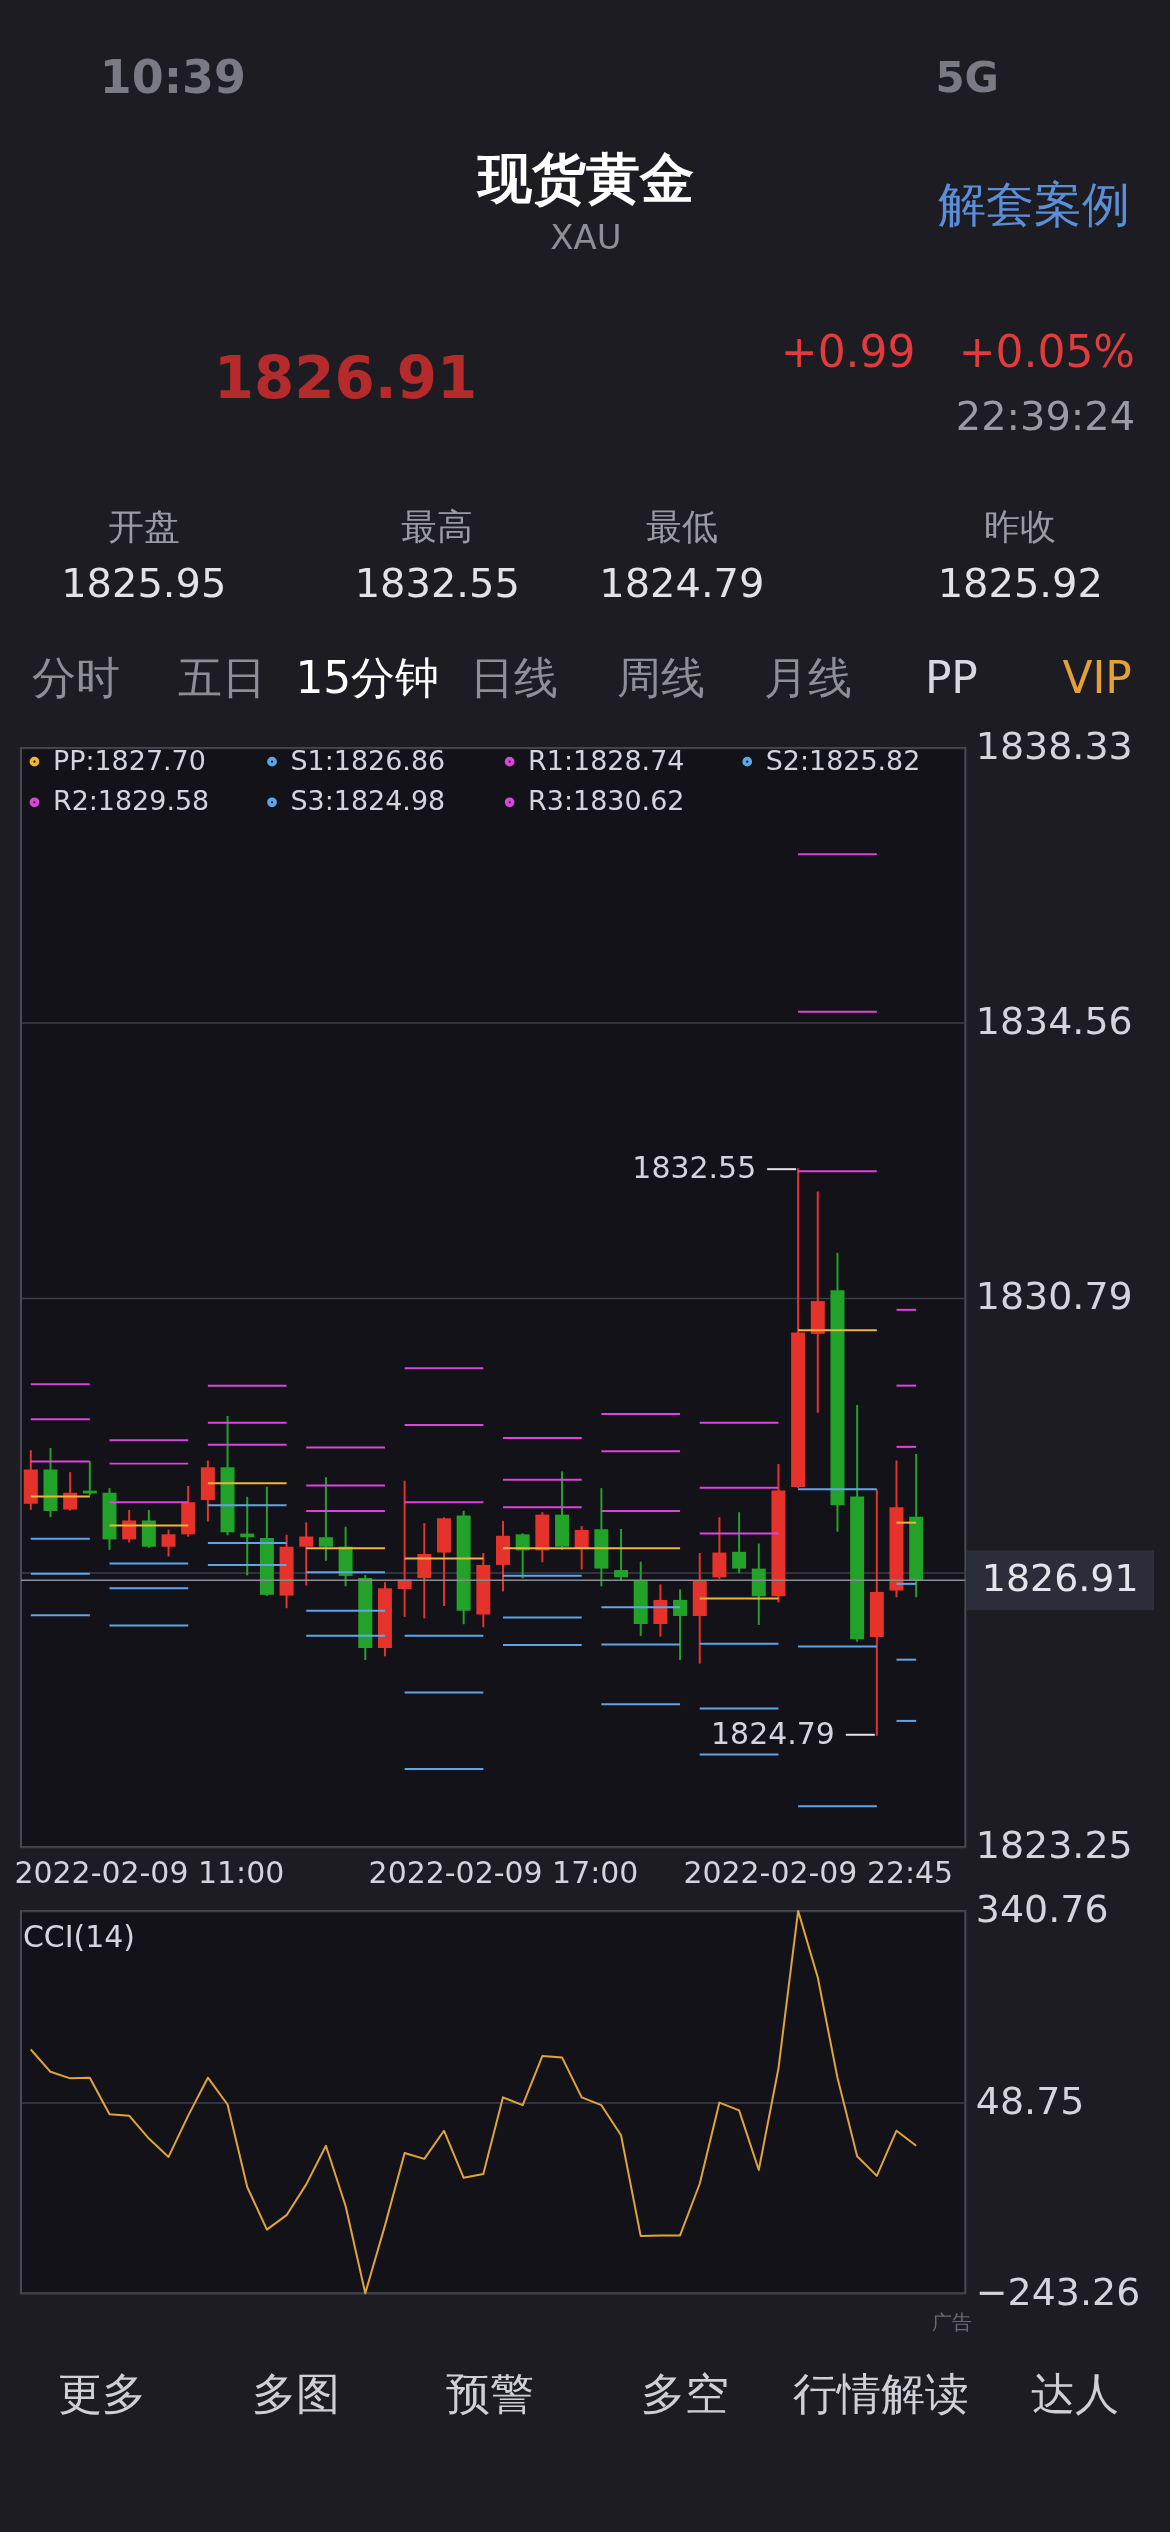 This screenshot has width=1170, height=2532. What do you see at coordinates (1034, 204) in the screenshot?
I see `text: 解套案例` at bounding box center [1034, 204].